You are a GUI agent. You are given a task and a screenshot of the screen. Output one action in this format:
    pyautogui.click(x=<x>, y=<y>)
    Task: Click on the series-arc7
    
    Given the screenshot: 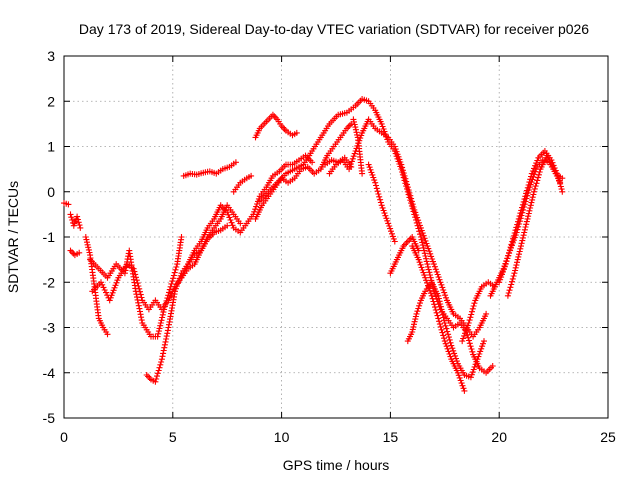 What is the action you would take?
    pyautogui.click(x=193, y=293)
    